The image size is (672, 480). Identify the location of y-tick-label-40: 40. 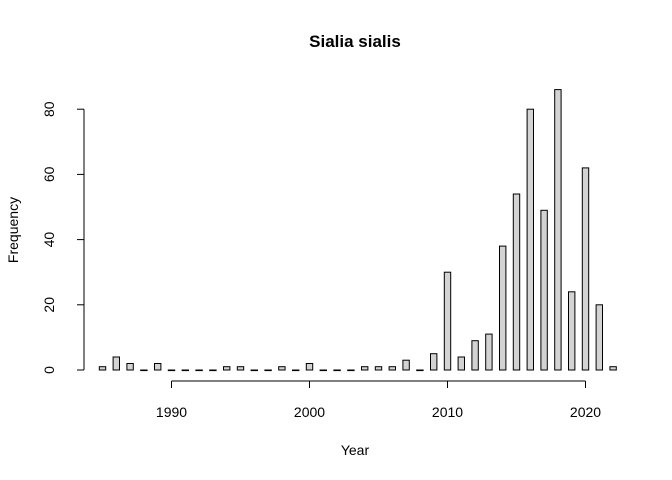
(49, 240).